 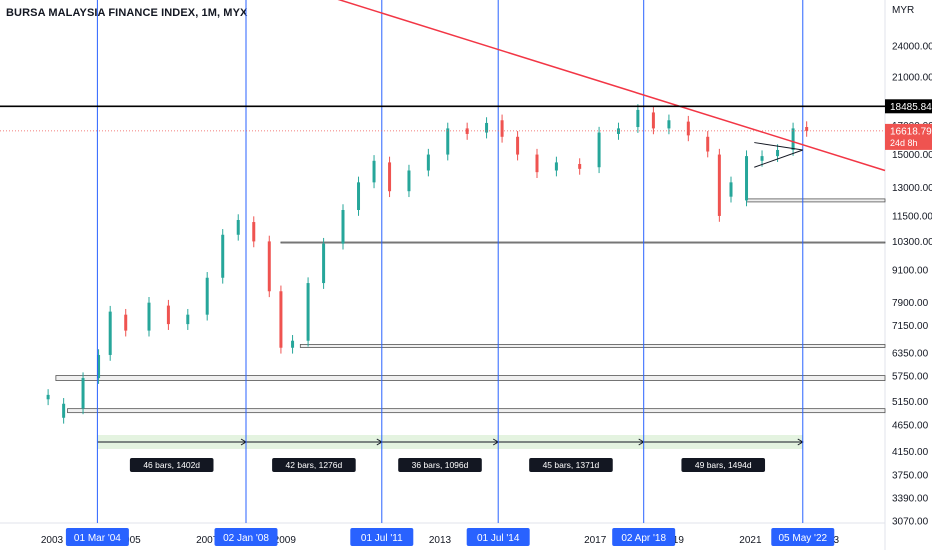 What do you see at coordinates (912, 47) in the screenshot?
I see `y-tick-label: 24000.00` at bounding box center [912, 47].